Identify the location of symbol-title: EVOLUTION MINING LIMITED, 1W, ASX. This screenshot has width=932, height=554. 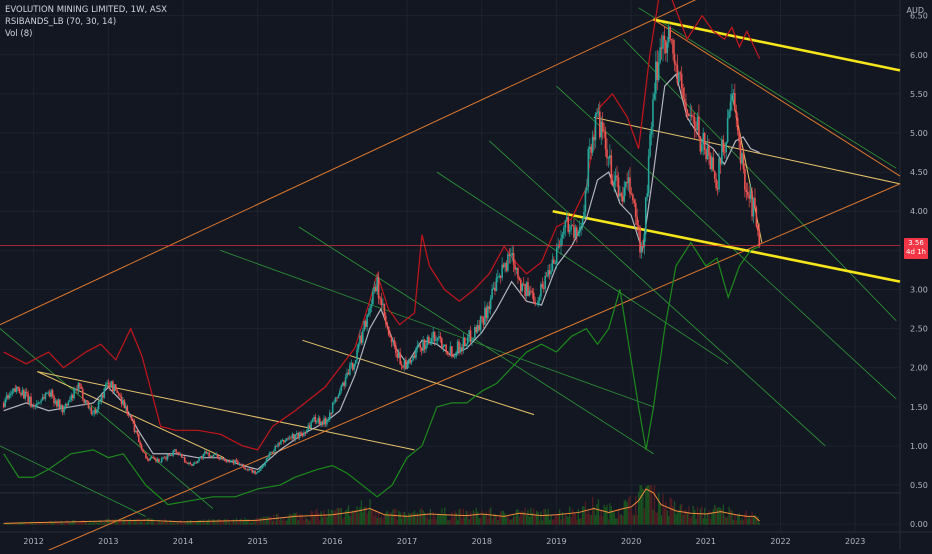
(86, 10).